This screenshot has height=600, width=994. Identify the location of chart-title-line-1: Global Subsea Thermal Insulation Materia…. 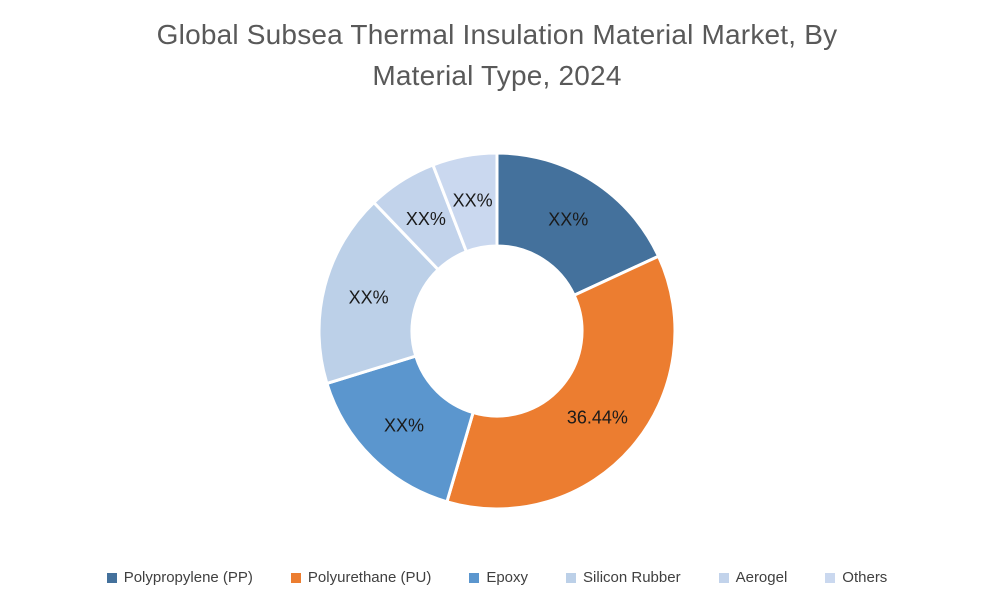
(497, 34).